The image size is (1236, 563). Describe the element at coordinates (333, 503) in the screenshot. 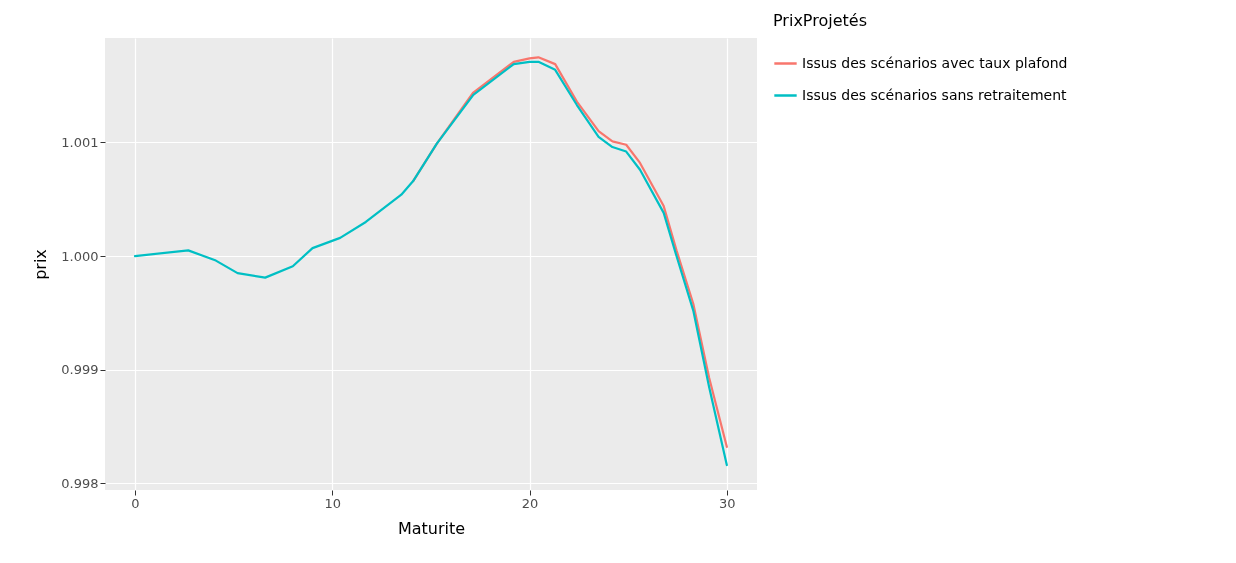

I see `x-tick-label: 10` at that location.